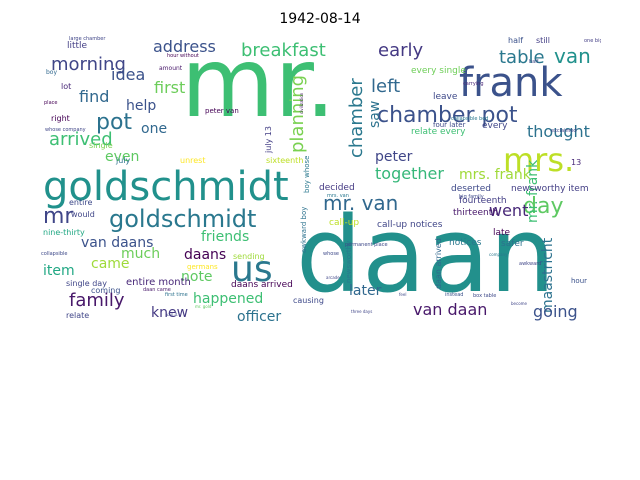 The image size is (640, 480). What do you see at coordinates (158, 282) in the screenshot?
I see `word: entire month` at bounding box center [158, 282].